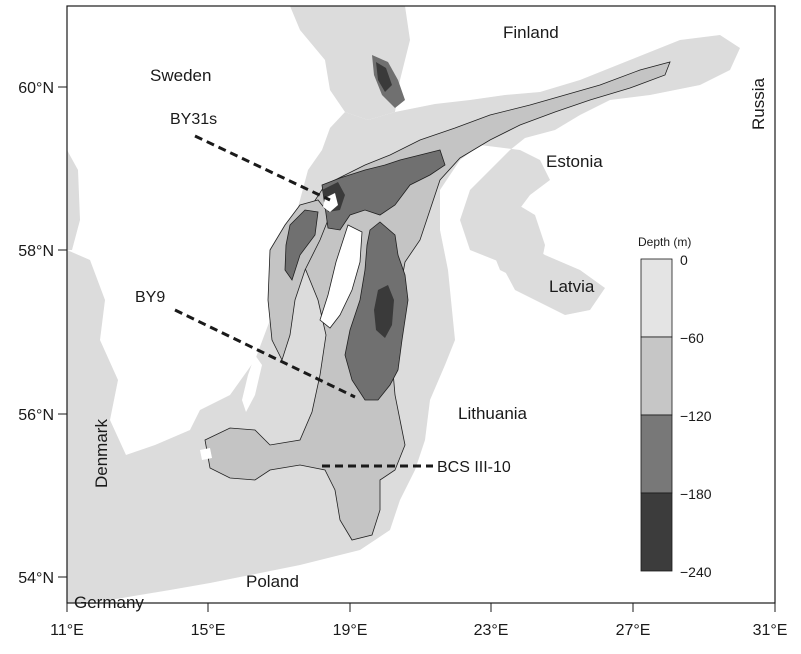 Image resolution: width=801 pixels, height=654 pixels. I want to click on y-tick-58n: 58°N, so click(36, 251).